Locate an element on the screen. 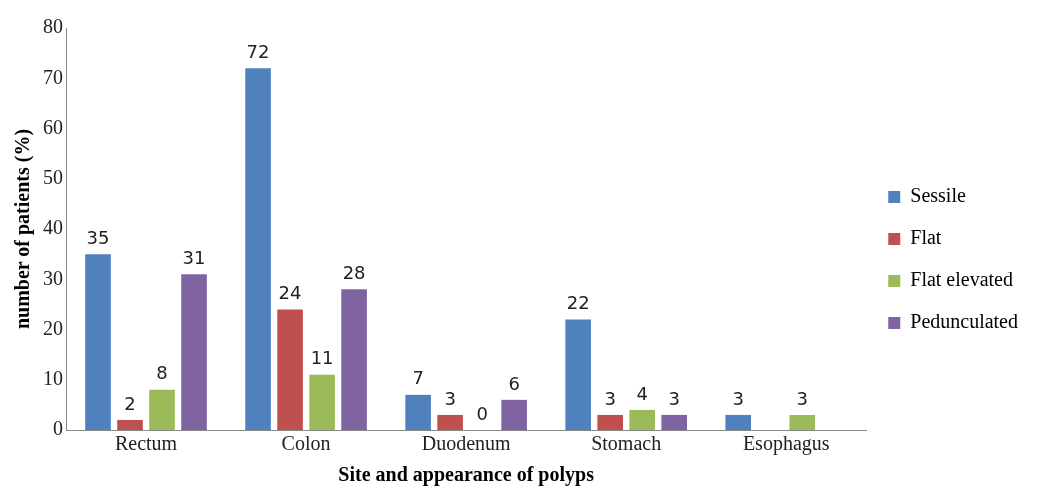  data-label: 6 is located at coordinates (514, 383).